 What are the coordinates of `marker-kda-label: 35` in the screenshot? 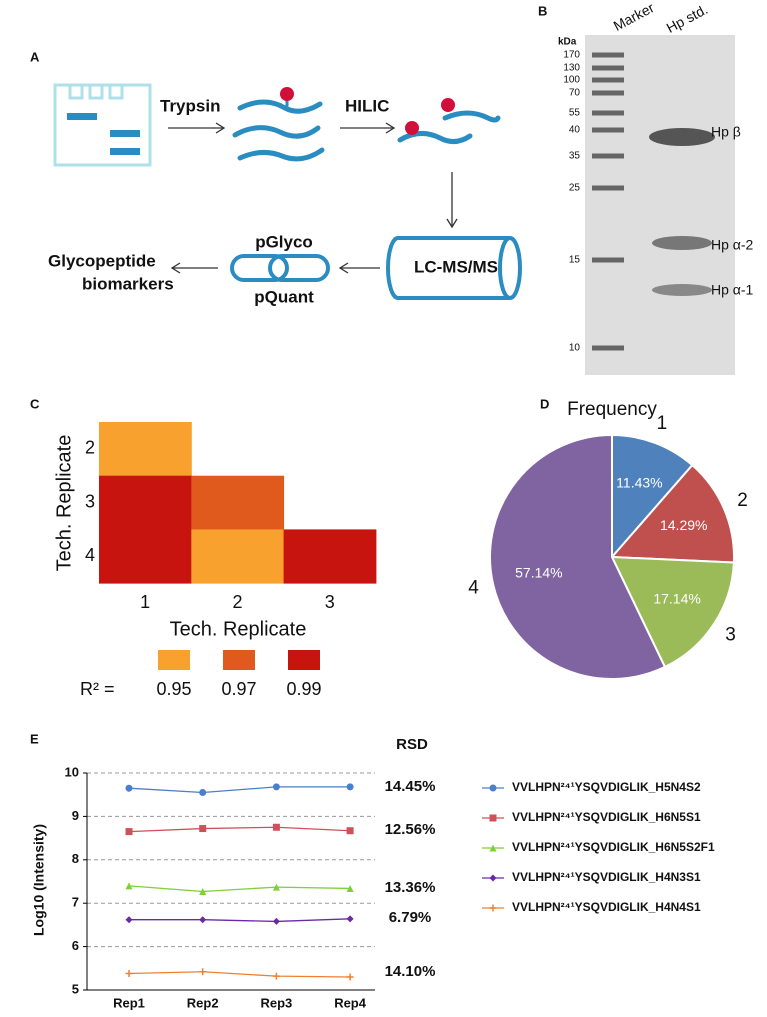 It's located at (575, 156).